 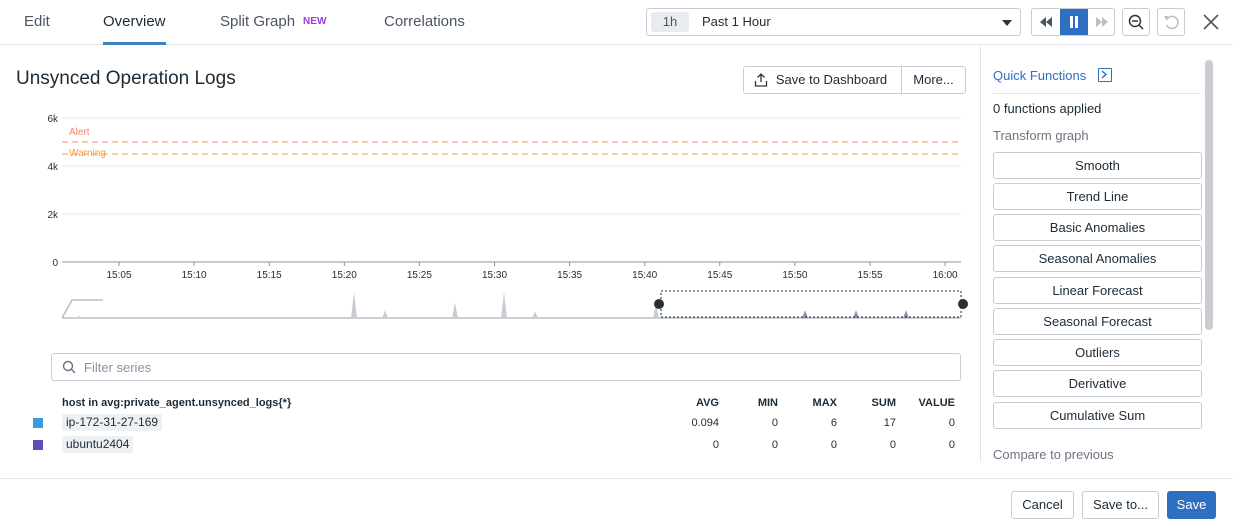 What do you see at coordinates (794, 275) in the screenshot?
I see `x-tick-label: 15:50` at bounding box center [794, 275].